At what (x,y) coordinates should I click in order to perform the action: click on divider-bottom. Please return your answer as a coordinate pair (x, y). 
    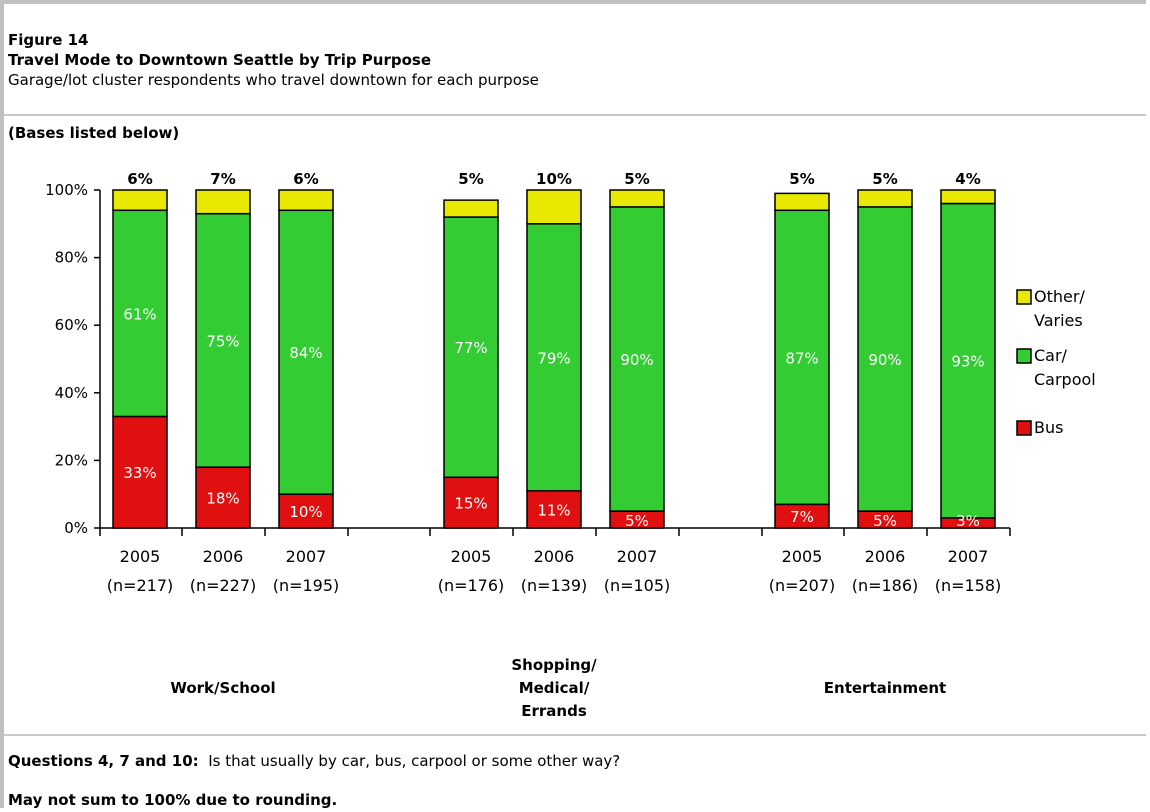
    Looking at the image, I should click on (575, 735).